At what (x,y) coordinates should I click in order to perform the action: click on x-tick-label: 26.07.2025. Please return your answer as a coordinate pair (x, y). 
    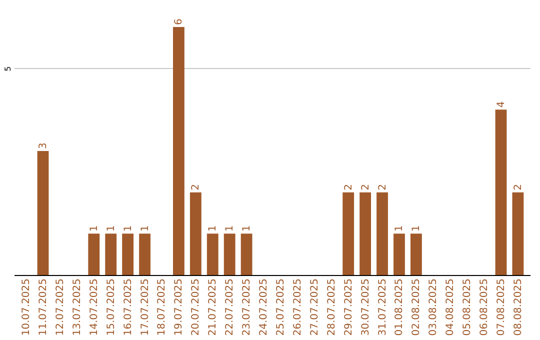
    Looking at the image, I should click on (298, 307).